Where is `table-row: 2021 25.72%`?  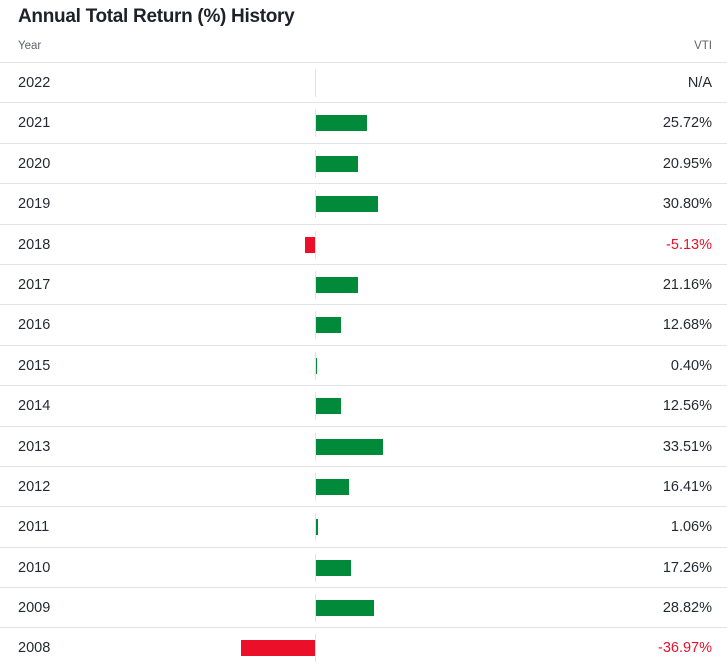 table-row: 2021 25.72% is located at coordinates (363, 123).